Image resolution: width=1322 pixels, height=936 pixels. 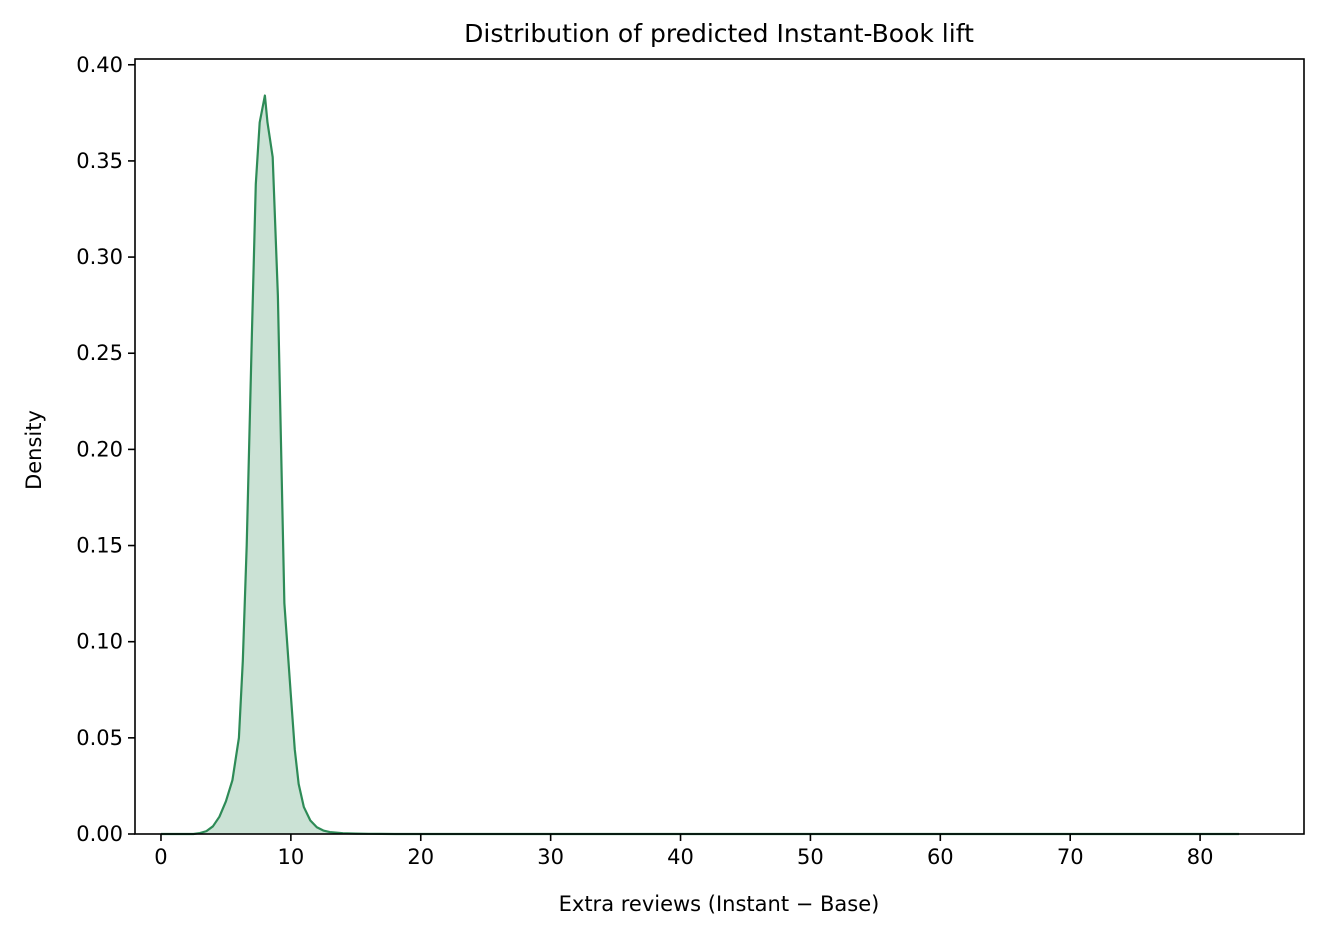 I want to click on y-tick-label: 0.00, so click(x=99, y=834).